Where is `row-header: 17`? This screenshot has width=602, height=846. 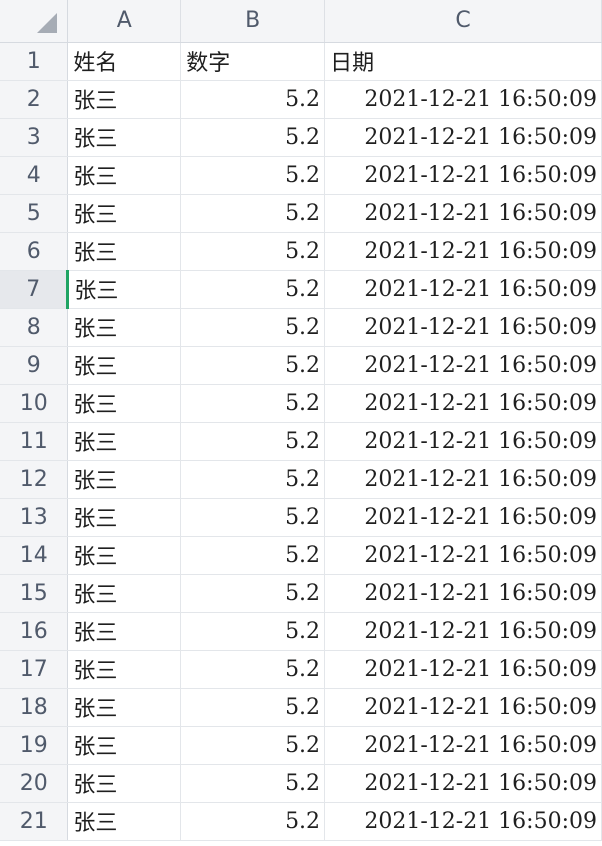
row-header: 17 is located at coordinates (34, 669).